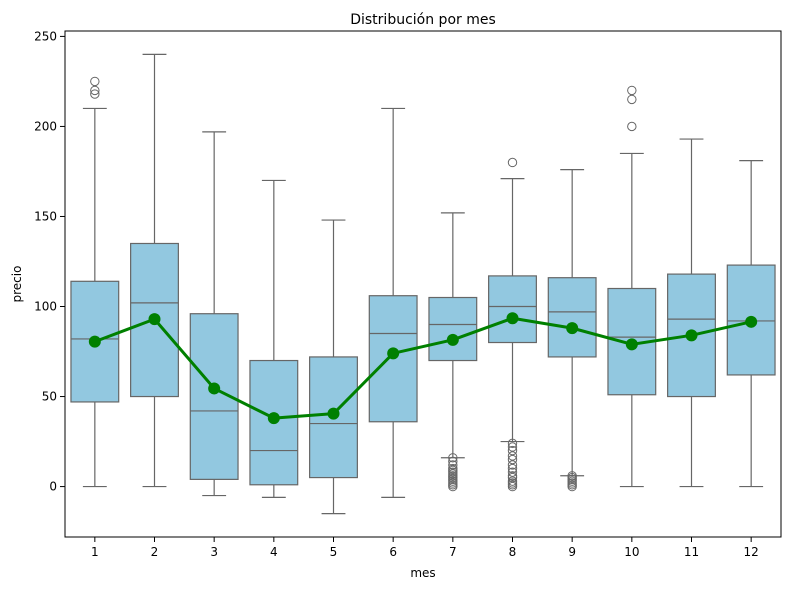 The width and height of the screenshot is (790, 590). I want to click on y-tick-label: 250, so click(45, 36).